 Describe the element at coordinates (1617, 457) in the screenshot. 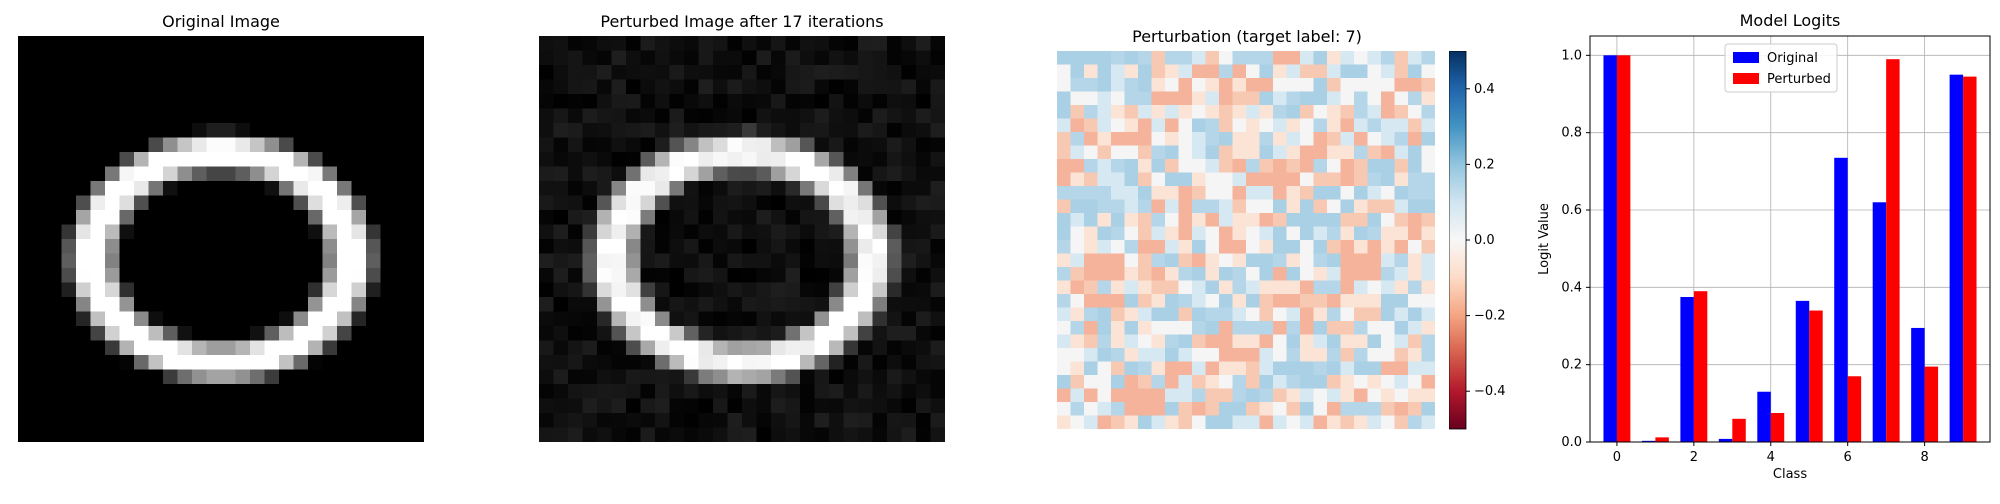

I see `x-tick-label: 0` at that location.